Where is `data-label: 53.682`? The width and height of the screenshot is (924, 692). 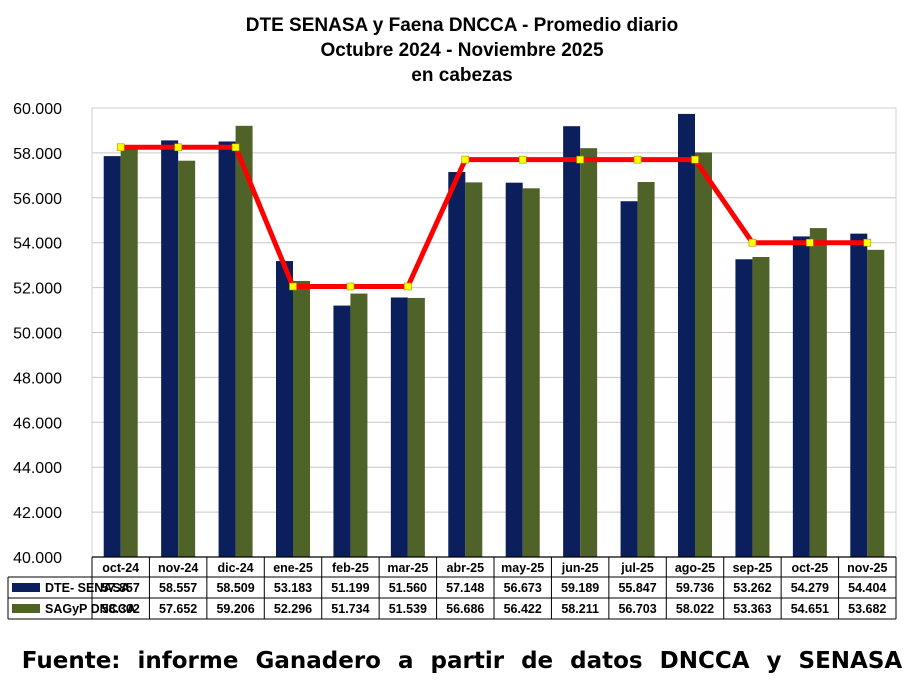 data-label: 53.682 is located at coordinates (867, 609).